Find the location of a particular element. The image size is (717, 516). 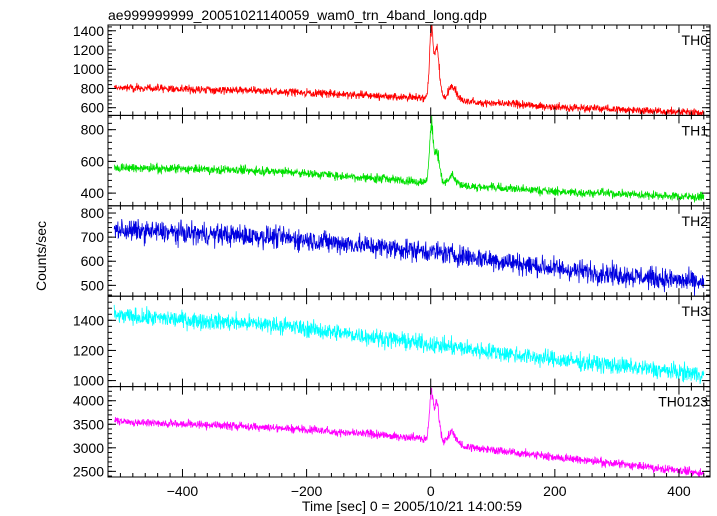

x-tick-label: 0 is located at coordinates (431, 491).